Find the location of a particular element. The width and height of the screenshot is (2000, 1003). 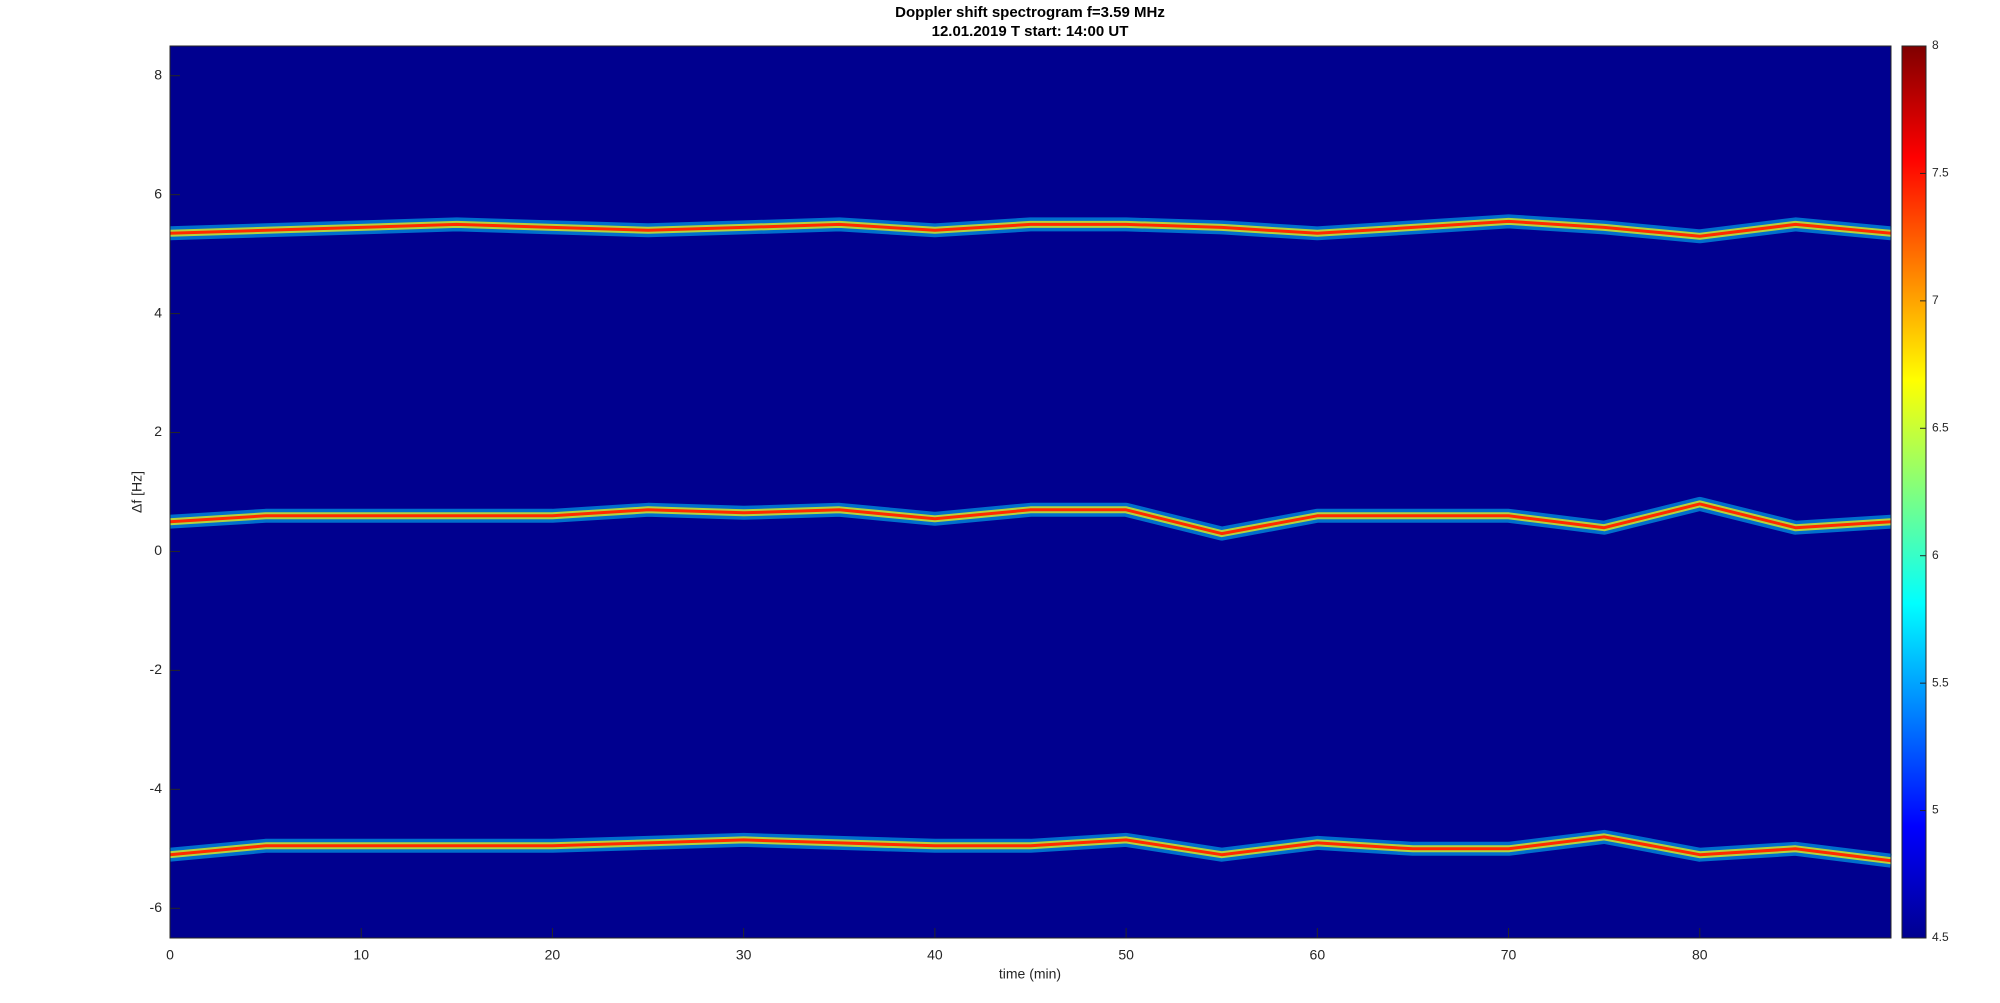

colorbar is located at coordinates (1914, 492).